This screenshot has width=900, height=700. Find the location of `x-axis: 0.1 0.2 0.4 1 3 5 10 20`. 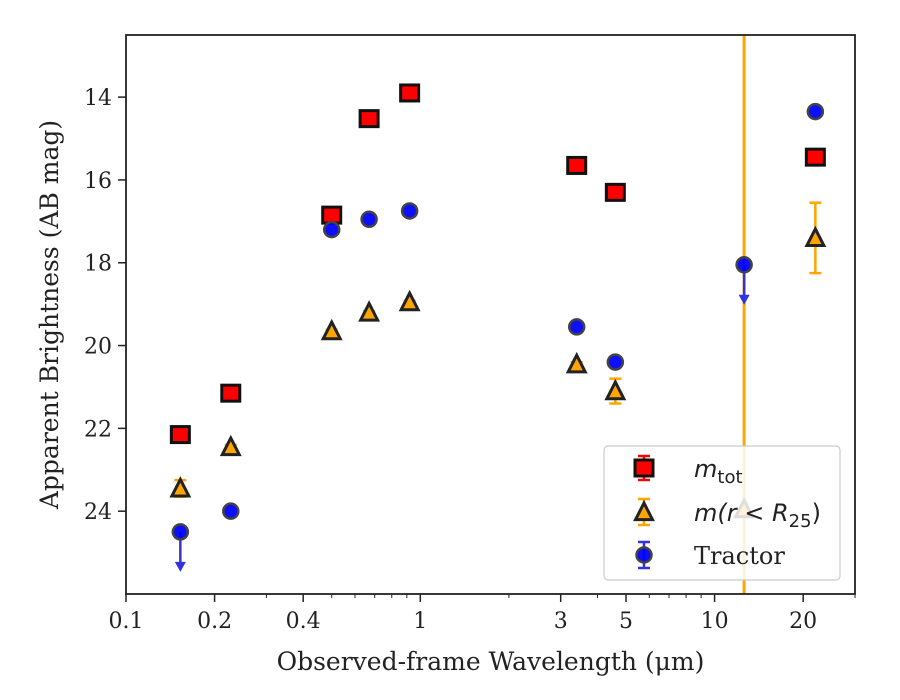

x-axis: 0.1 0.2 0.4 1 3 5 10 20 is located at coordinates (482, 614).